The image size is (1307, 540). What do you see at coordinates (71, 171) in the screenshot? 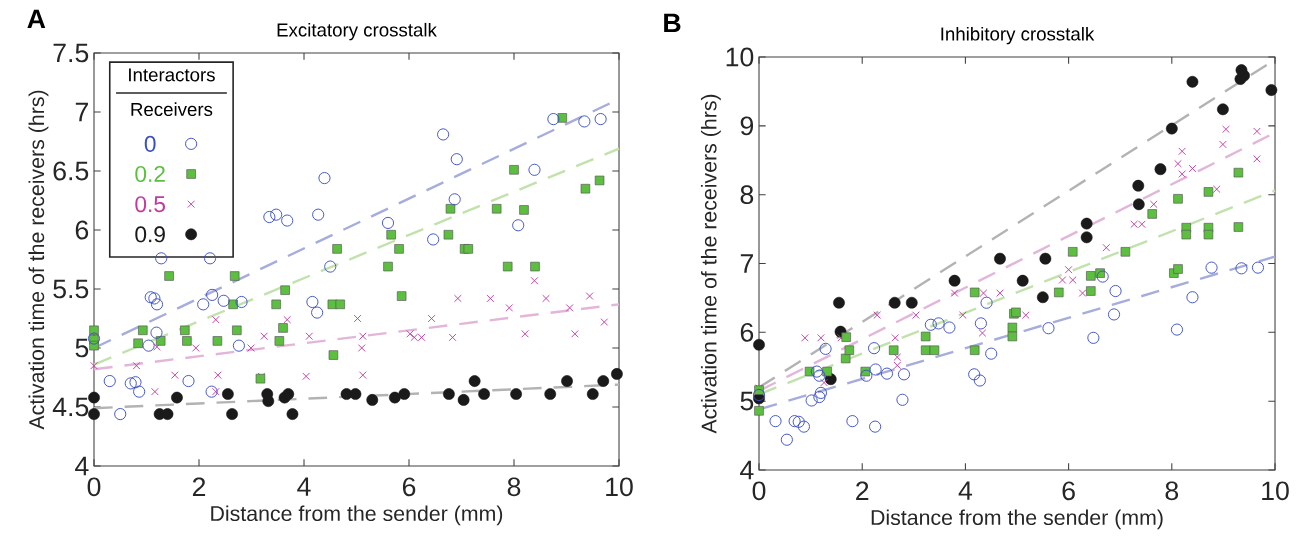
I see `y-tick-label: 6.5` at bounding box center [71, 171].